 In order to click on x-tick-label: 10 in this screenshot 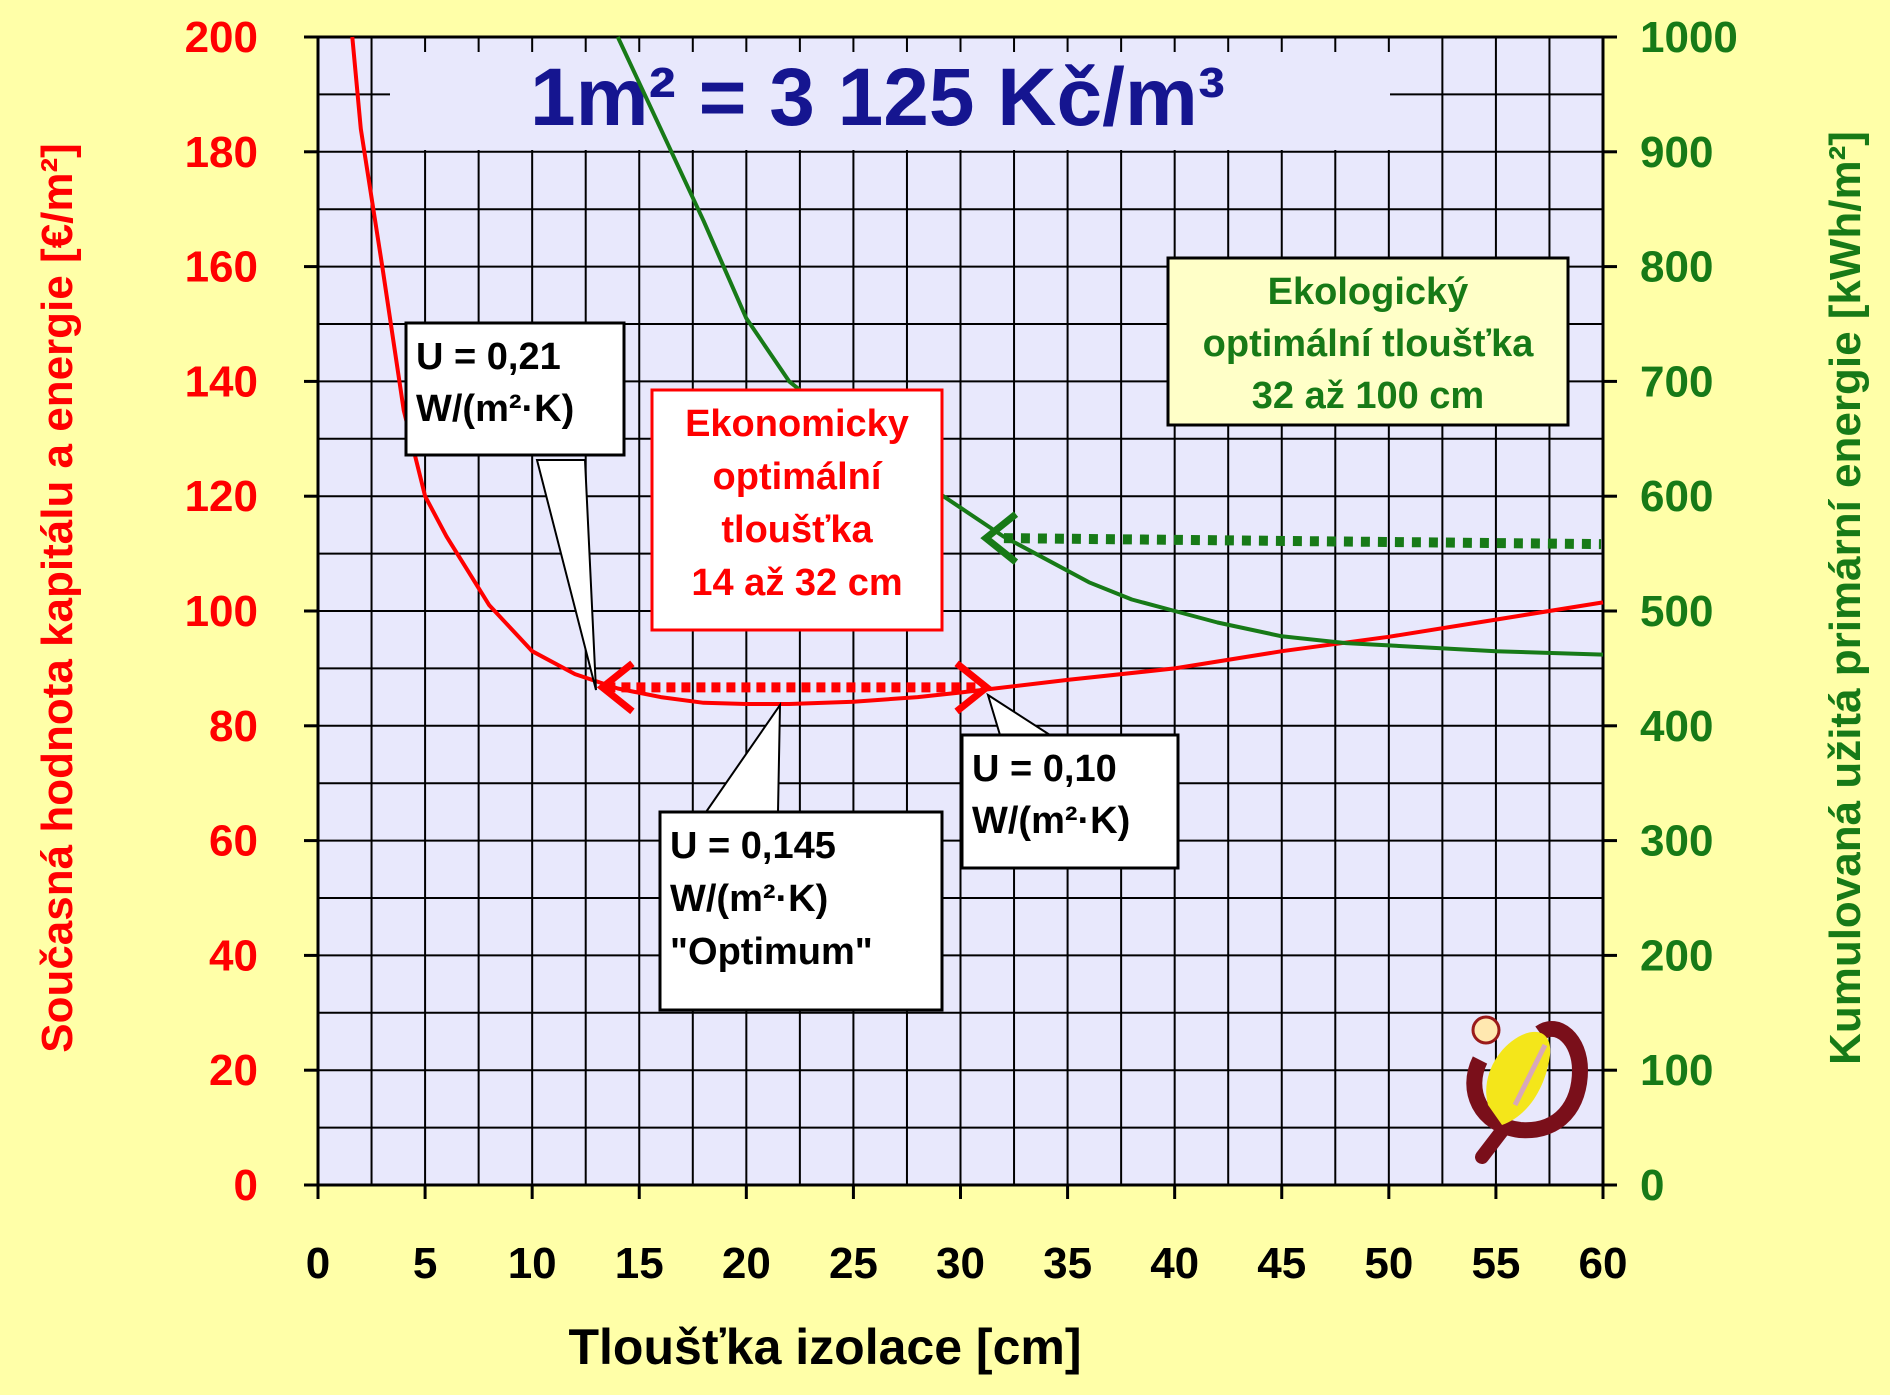, I will do `click(532, 1263)`.